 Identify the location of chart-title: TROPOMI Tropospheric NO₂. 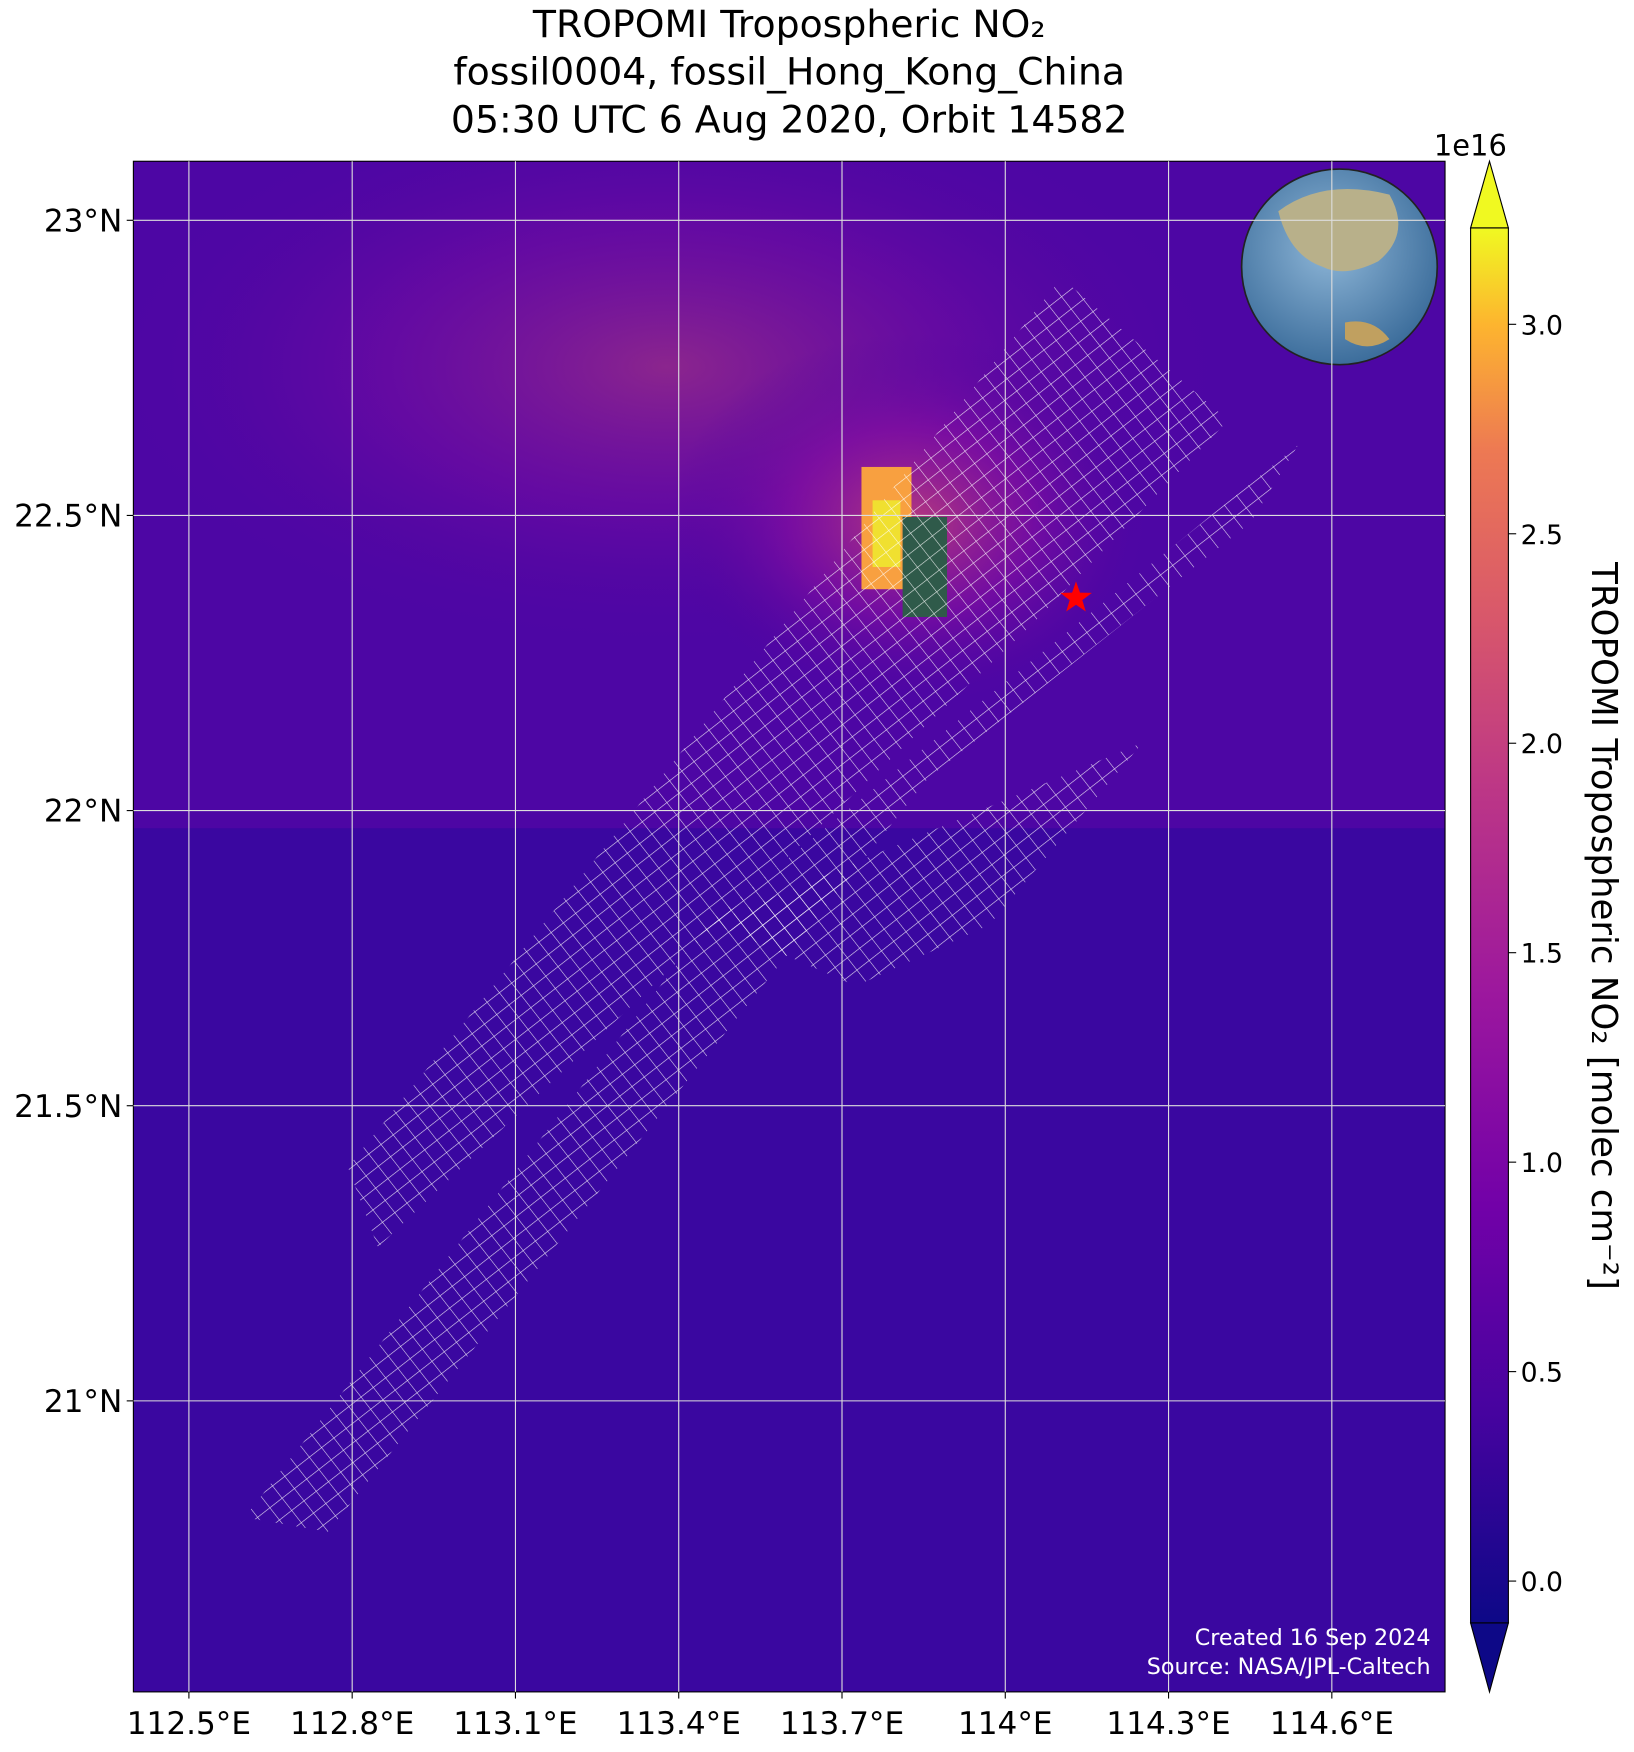
(789, 24).